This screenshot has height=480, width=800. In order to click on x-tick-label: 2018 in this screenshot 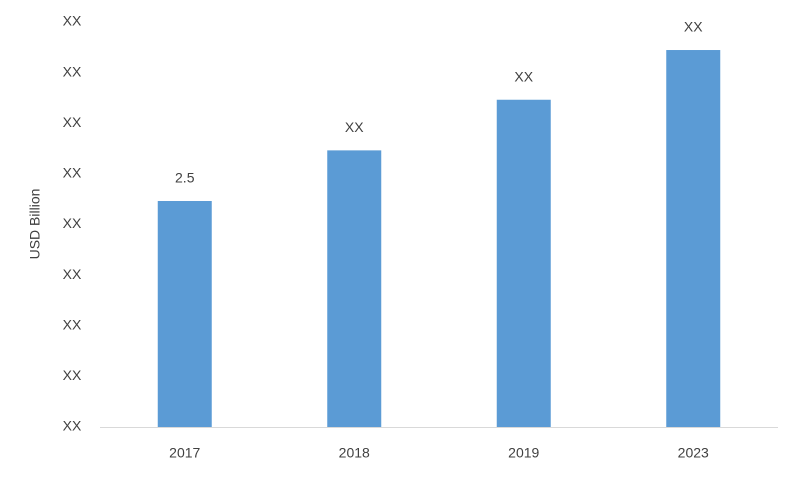, I will do `click(354, 453)`.